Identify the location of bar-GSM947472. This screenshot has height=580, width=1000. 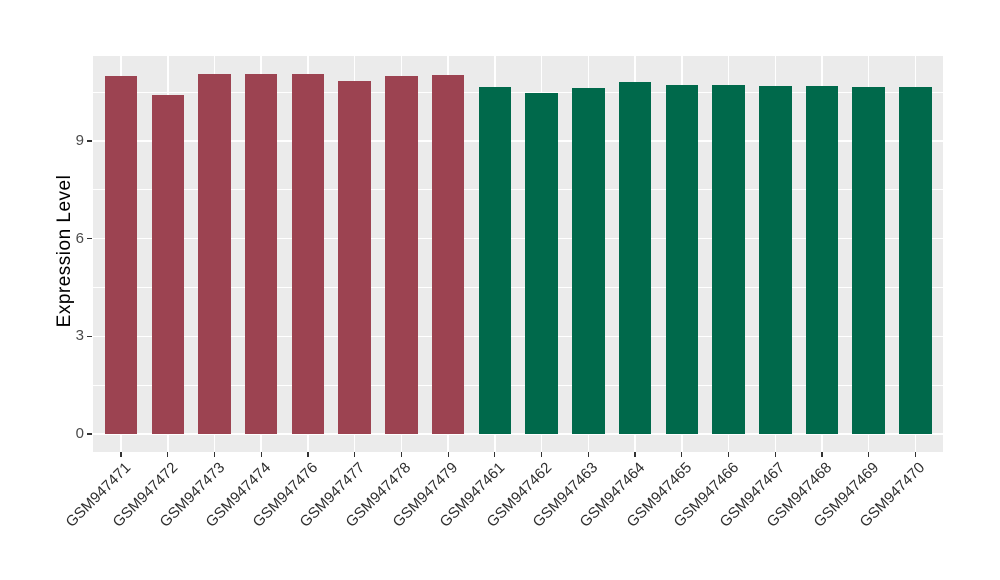
(168, 264).